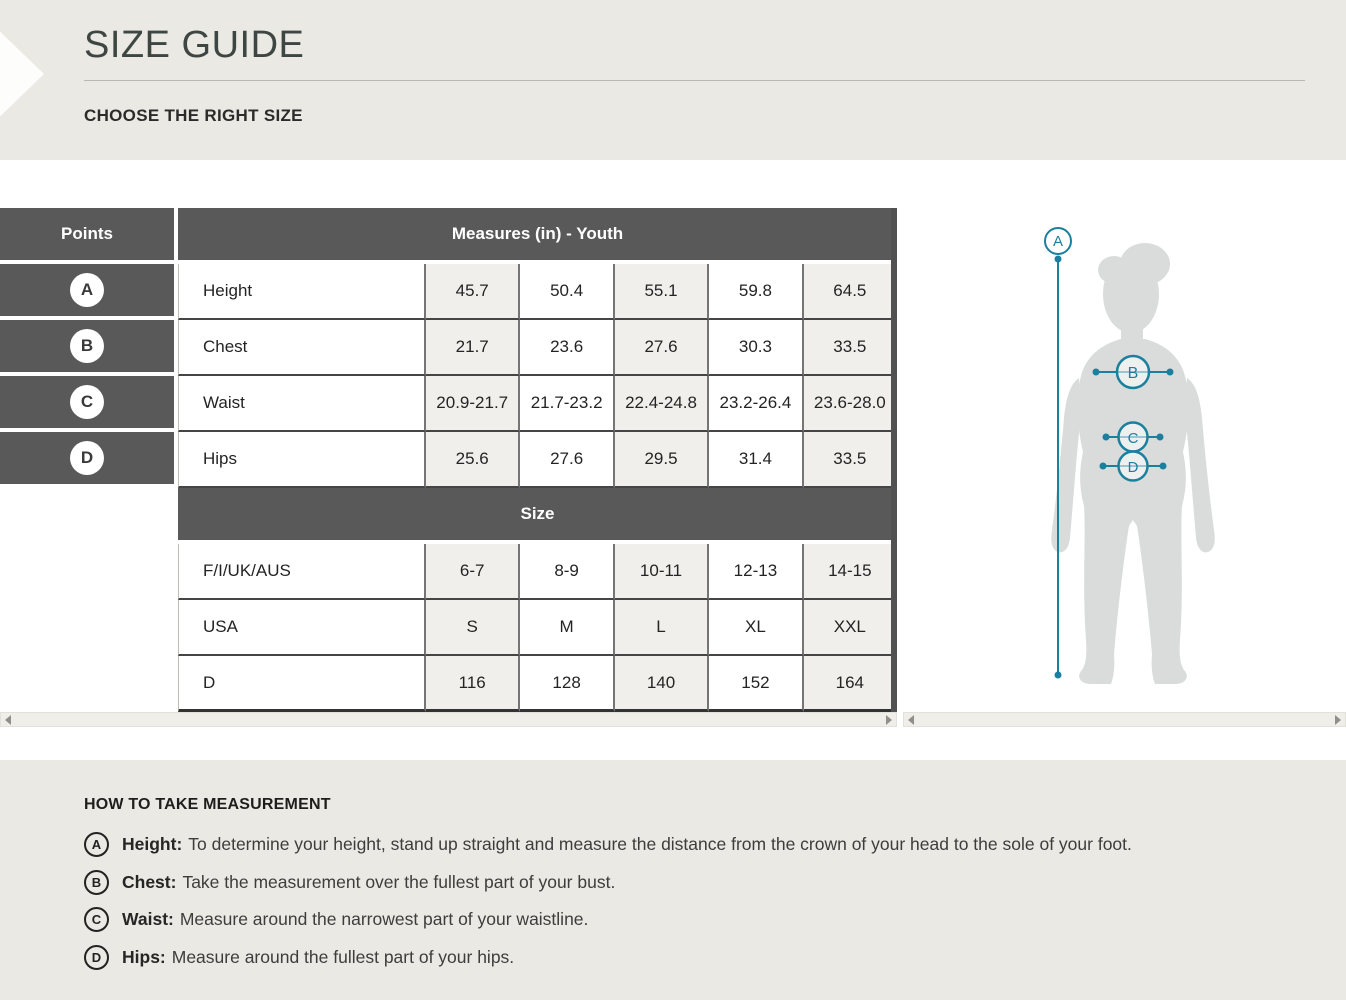 Image resolution: width=1346 pixels, height=1000 pixels. I want to click on cell-value: 20.9-21.7, so click(473, 404).